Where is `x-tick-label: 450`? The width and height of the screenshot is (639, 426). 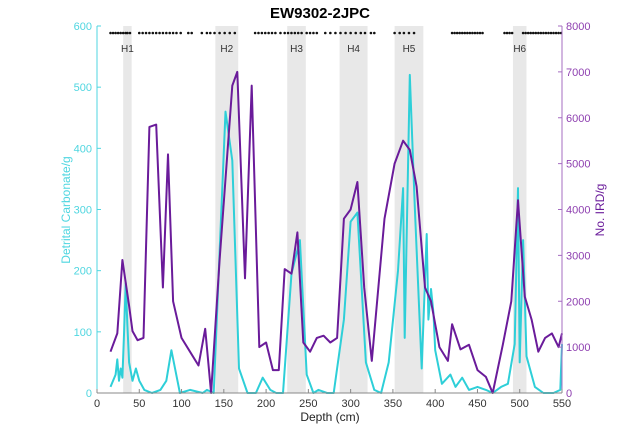
x-tick-label: 450 is located at coordinates (477, 404).